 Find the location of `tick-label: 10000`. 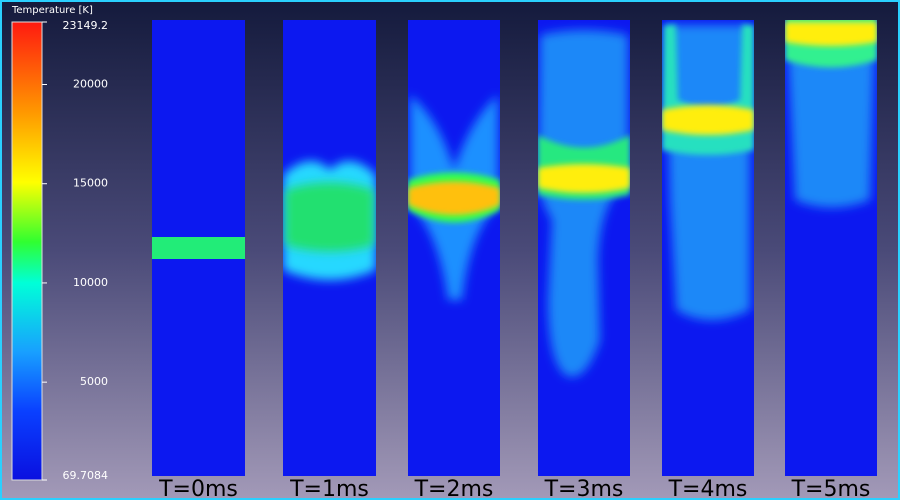

tick-label: 10000 is located at coordinates (90, 282).